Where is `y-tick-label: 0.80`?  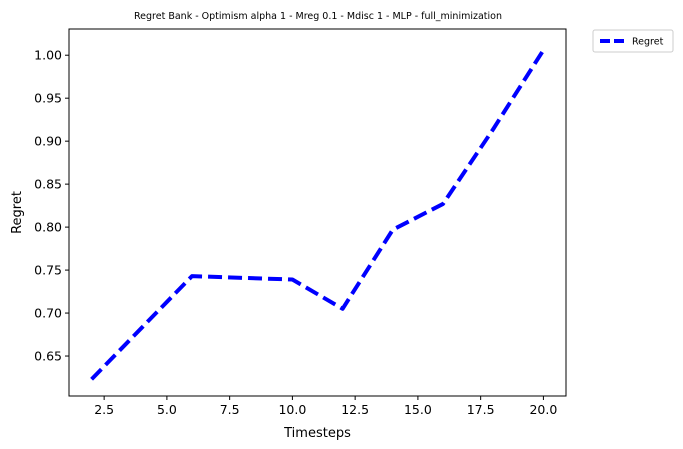
y-tick-label: 0.80 is located at coordinates (48, 227).